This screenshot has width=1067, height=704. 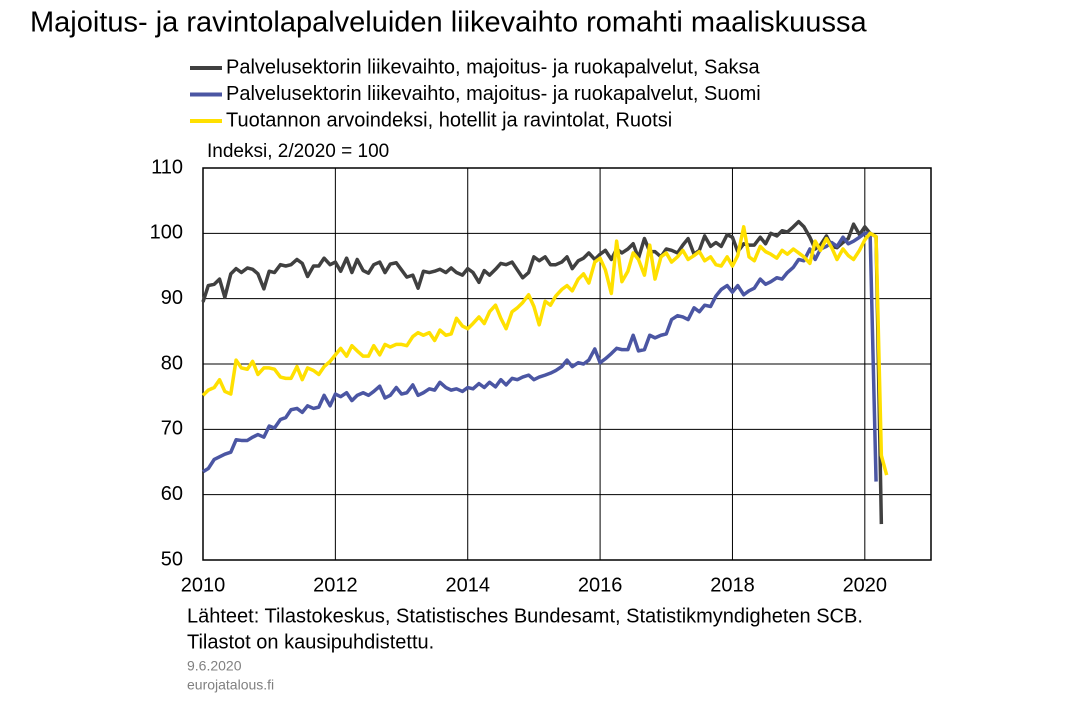 What do you see at coordinates (298, 151) in the screenshot?
I see `y-axis-label: Indeksi, 2/2020 = 100` at bounding box center [298, 151].